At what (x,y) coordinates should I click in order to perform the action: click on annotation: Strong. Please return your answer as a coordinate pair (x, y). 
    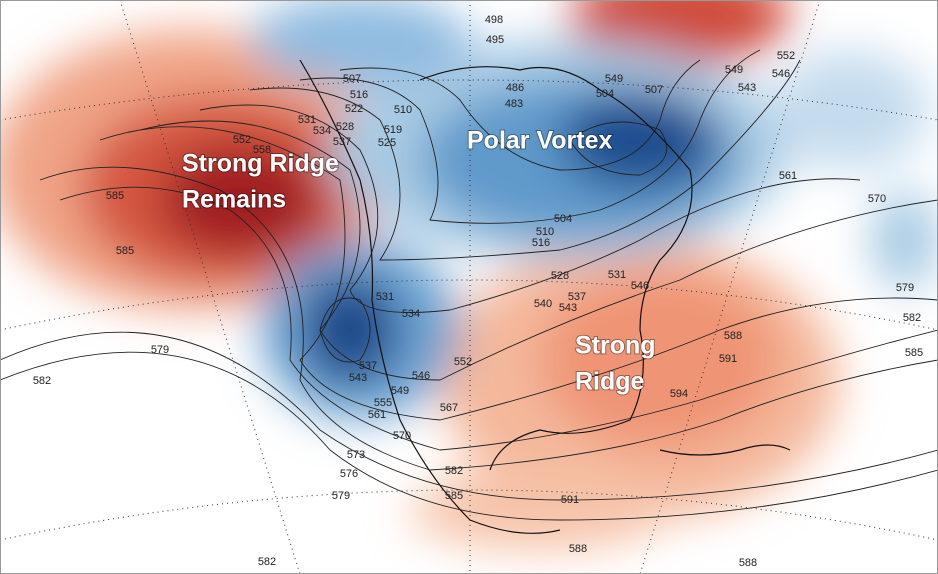
    Looking at the image, I should click on (615, 346).